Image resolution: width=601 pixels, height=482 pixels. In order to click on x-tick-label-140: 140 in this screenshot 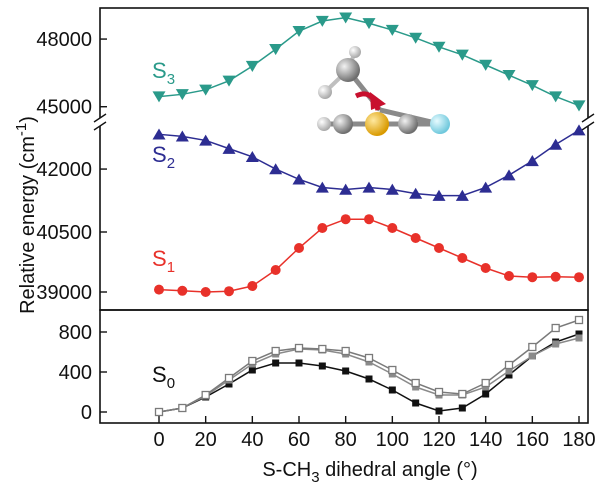, I will do `click(485, 440)`.